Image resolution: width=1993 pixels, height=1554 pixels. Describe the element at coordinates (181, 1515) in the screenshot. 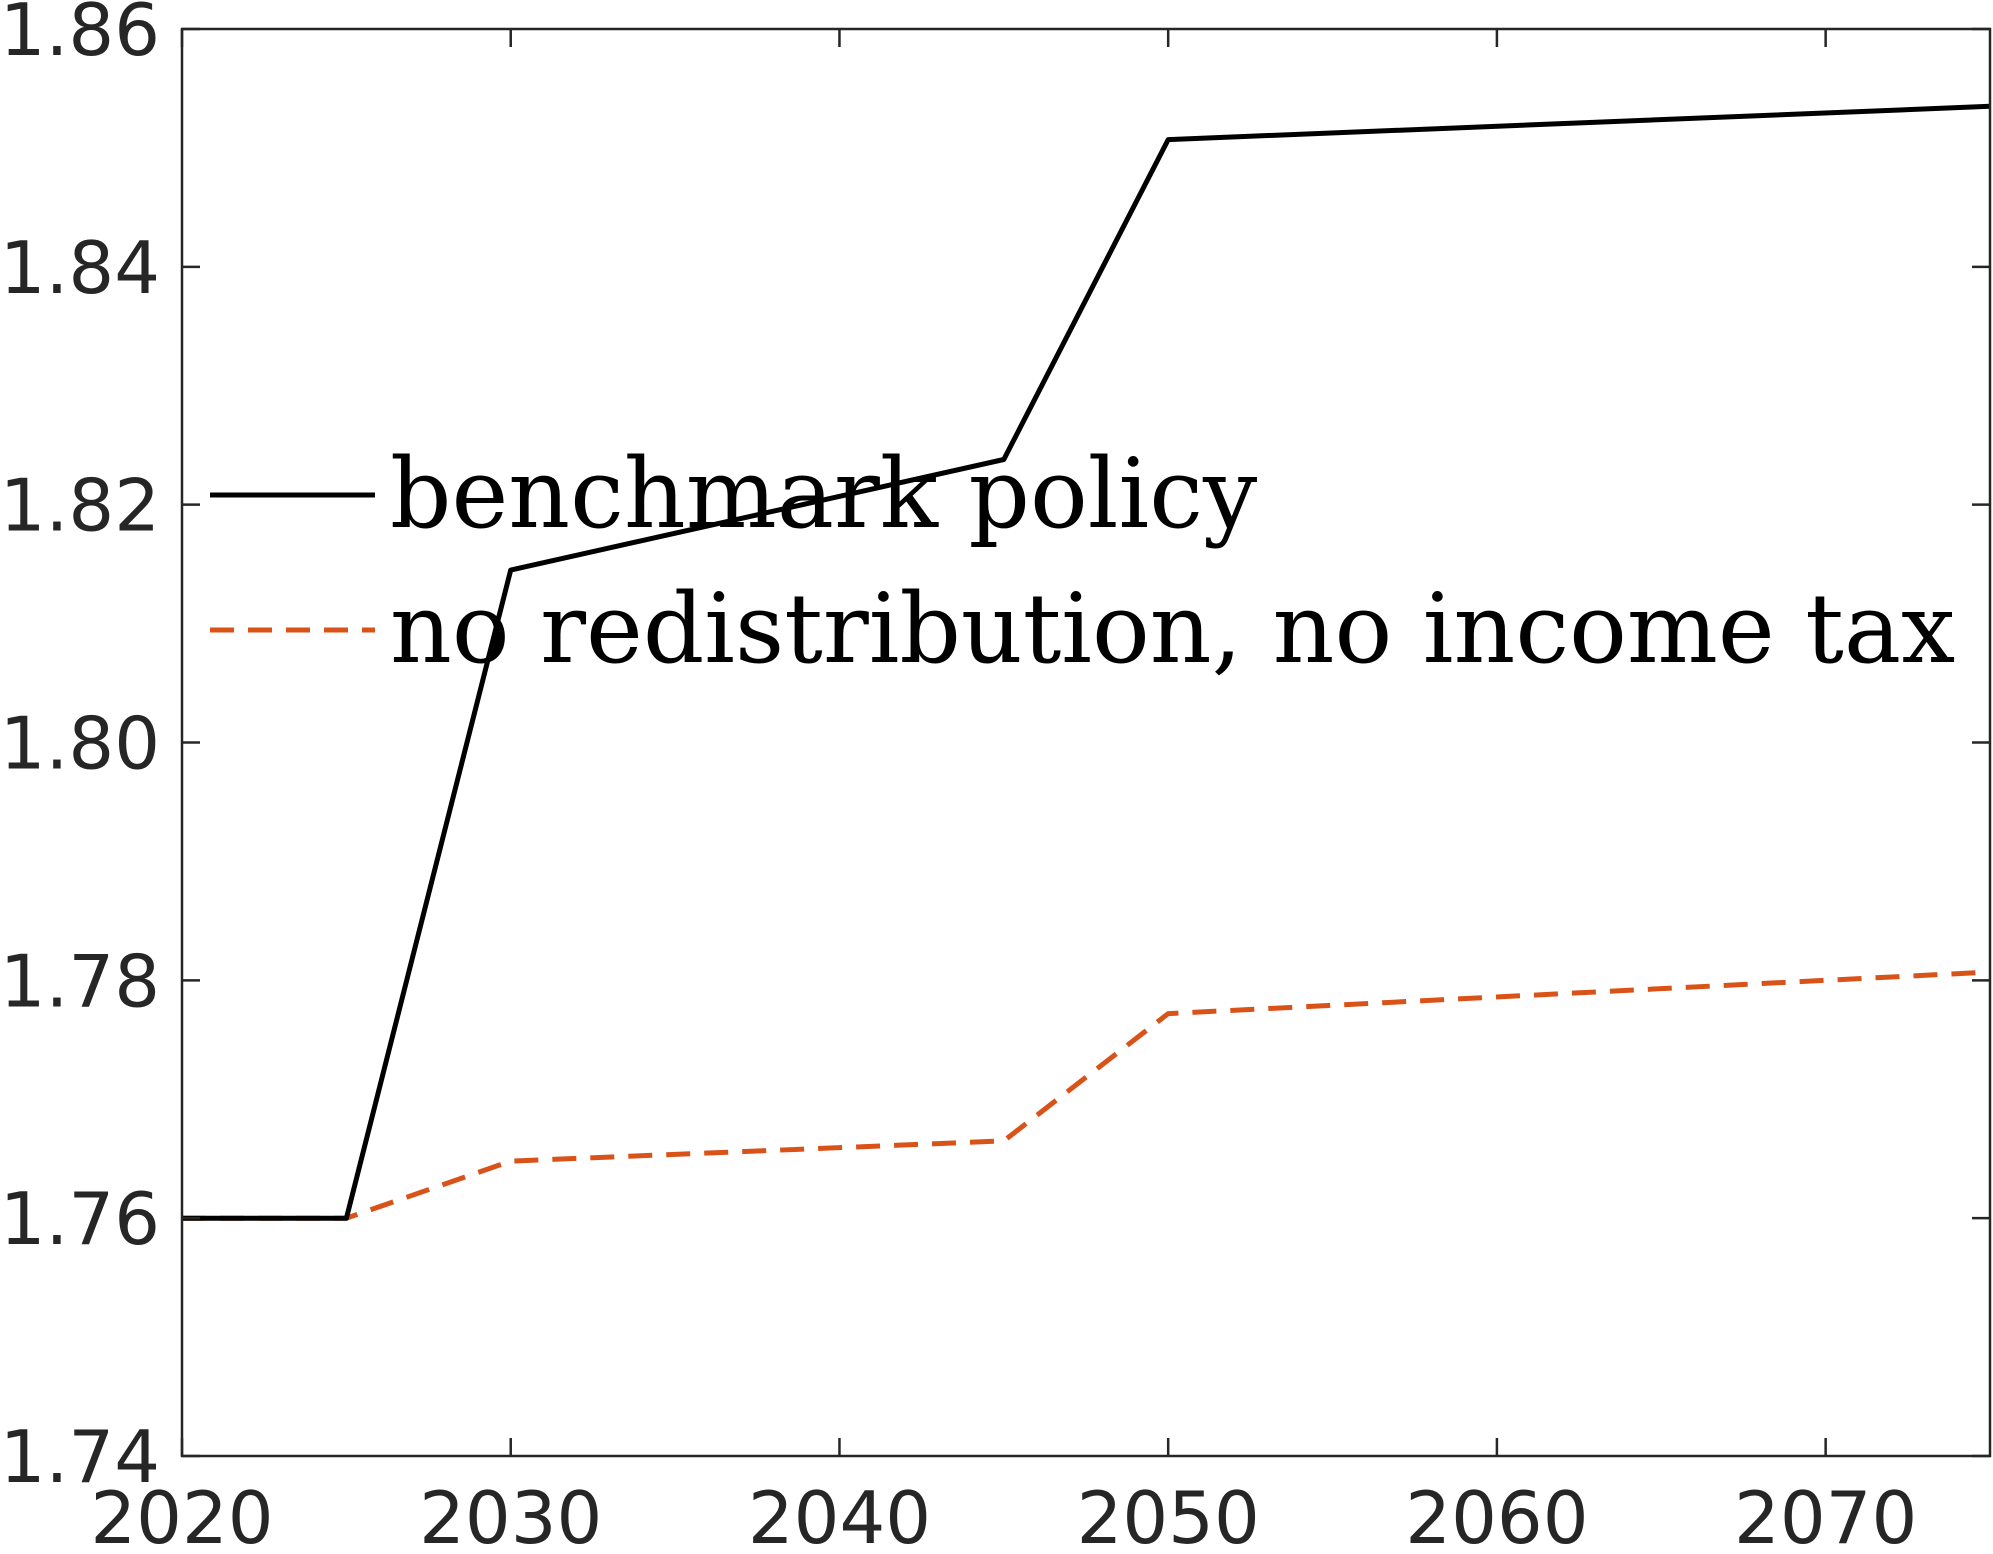

I see `x-tick-label: 2020` at that location.